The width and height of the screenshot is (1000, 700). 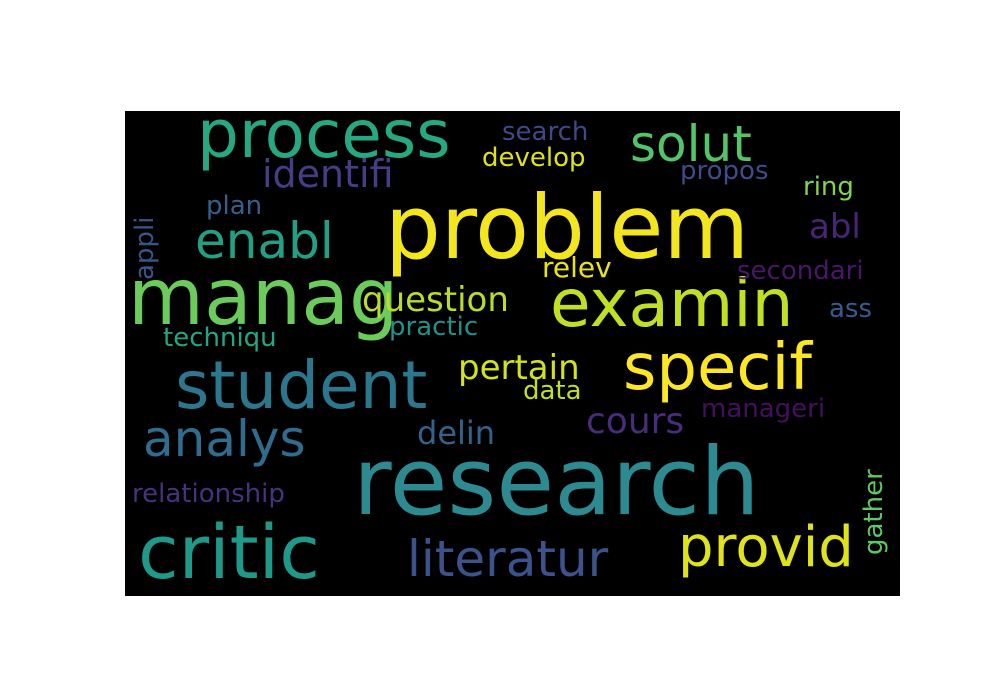 What do you see at coordinates (263, 298) in the screenshot?
I see `word-manag: manag` at bounding box center [263, 298].